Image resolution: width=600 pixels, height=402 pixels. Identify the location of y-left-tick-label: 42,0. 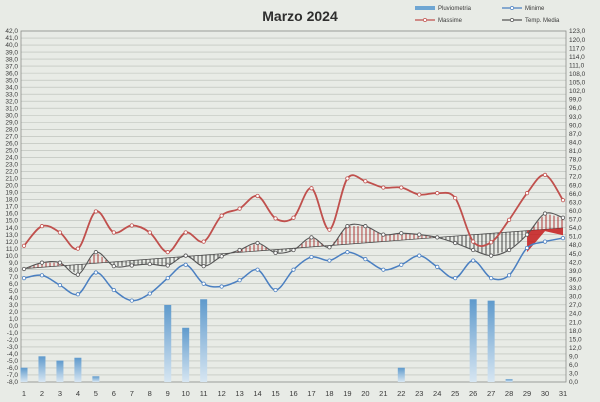
(11, 31).